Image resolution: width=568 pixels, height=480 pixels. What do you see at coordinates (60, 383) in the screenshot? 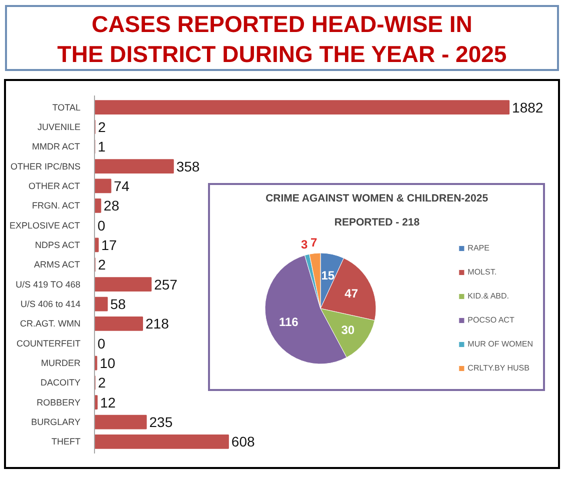
I see `y-tick-label: DACOITY` at bounding box center [60, 383].